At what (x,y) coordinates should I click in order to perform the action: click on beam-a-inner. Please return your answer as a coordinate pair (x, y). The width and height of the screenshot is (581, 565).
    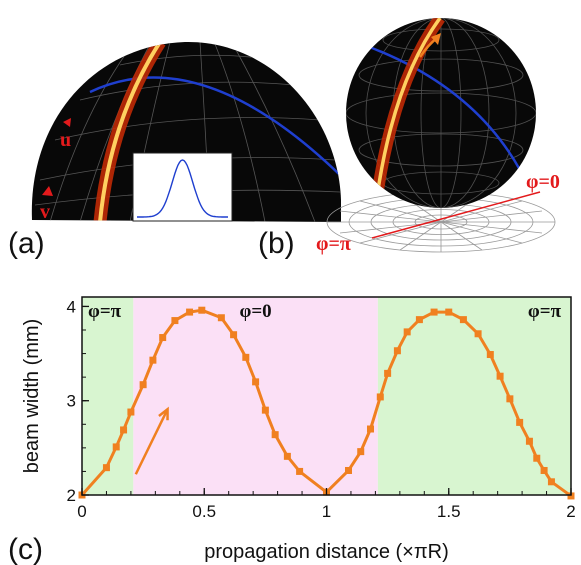
    Looking at the image, I should click on (130, 131).